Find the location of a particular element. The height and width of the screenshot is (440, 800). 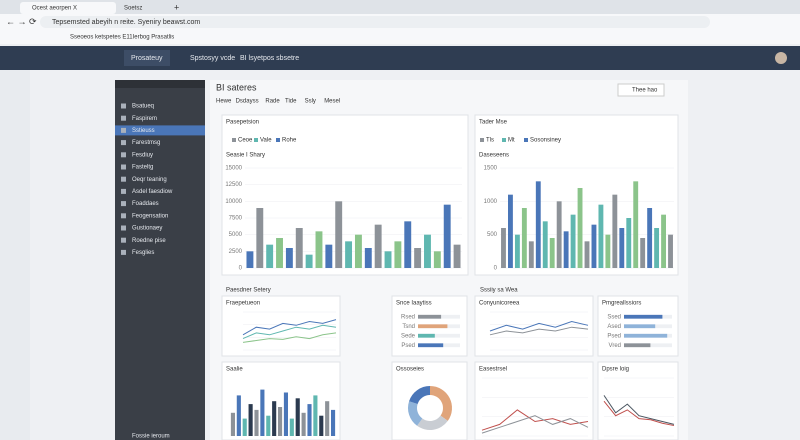

sidebar-item: Roedne pise is located at coordinates (149, 241).